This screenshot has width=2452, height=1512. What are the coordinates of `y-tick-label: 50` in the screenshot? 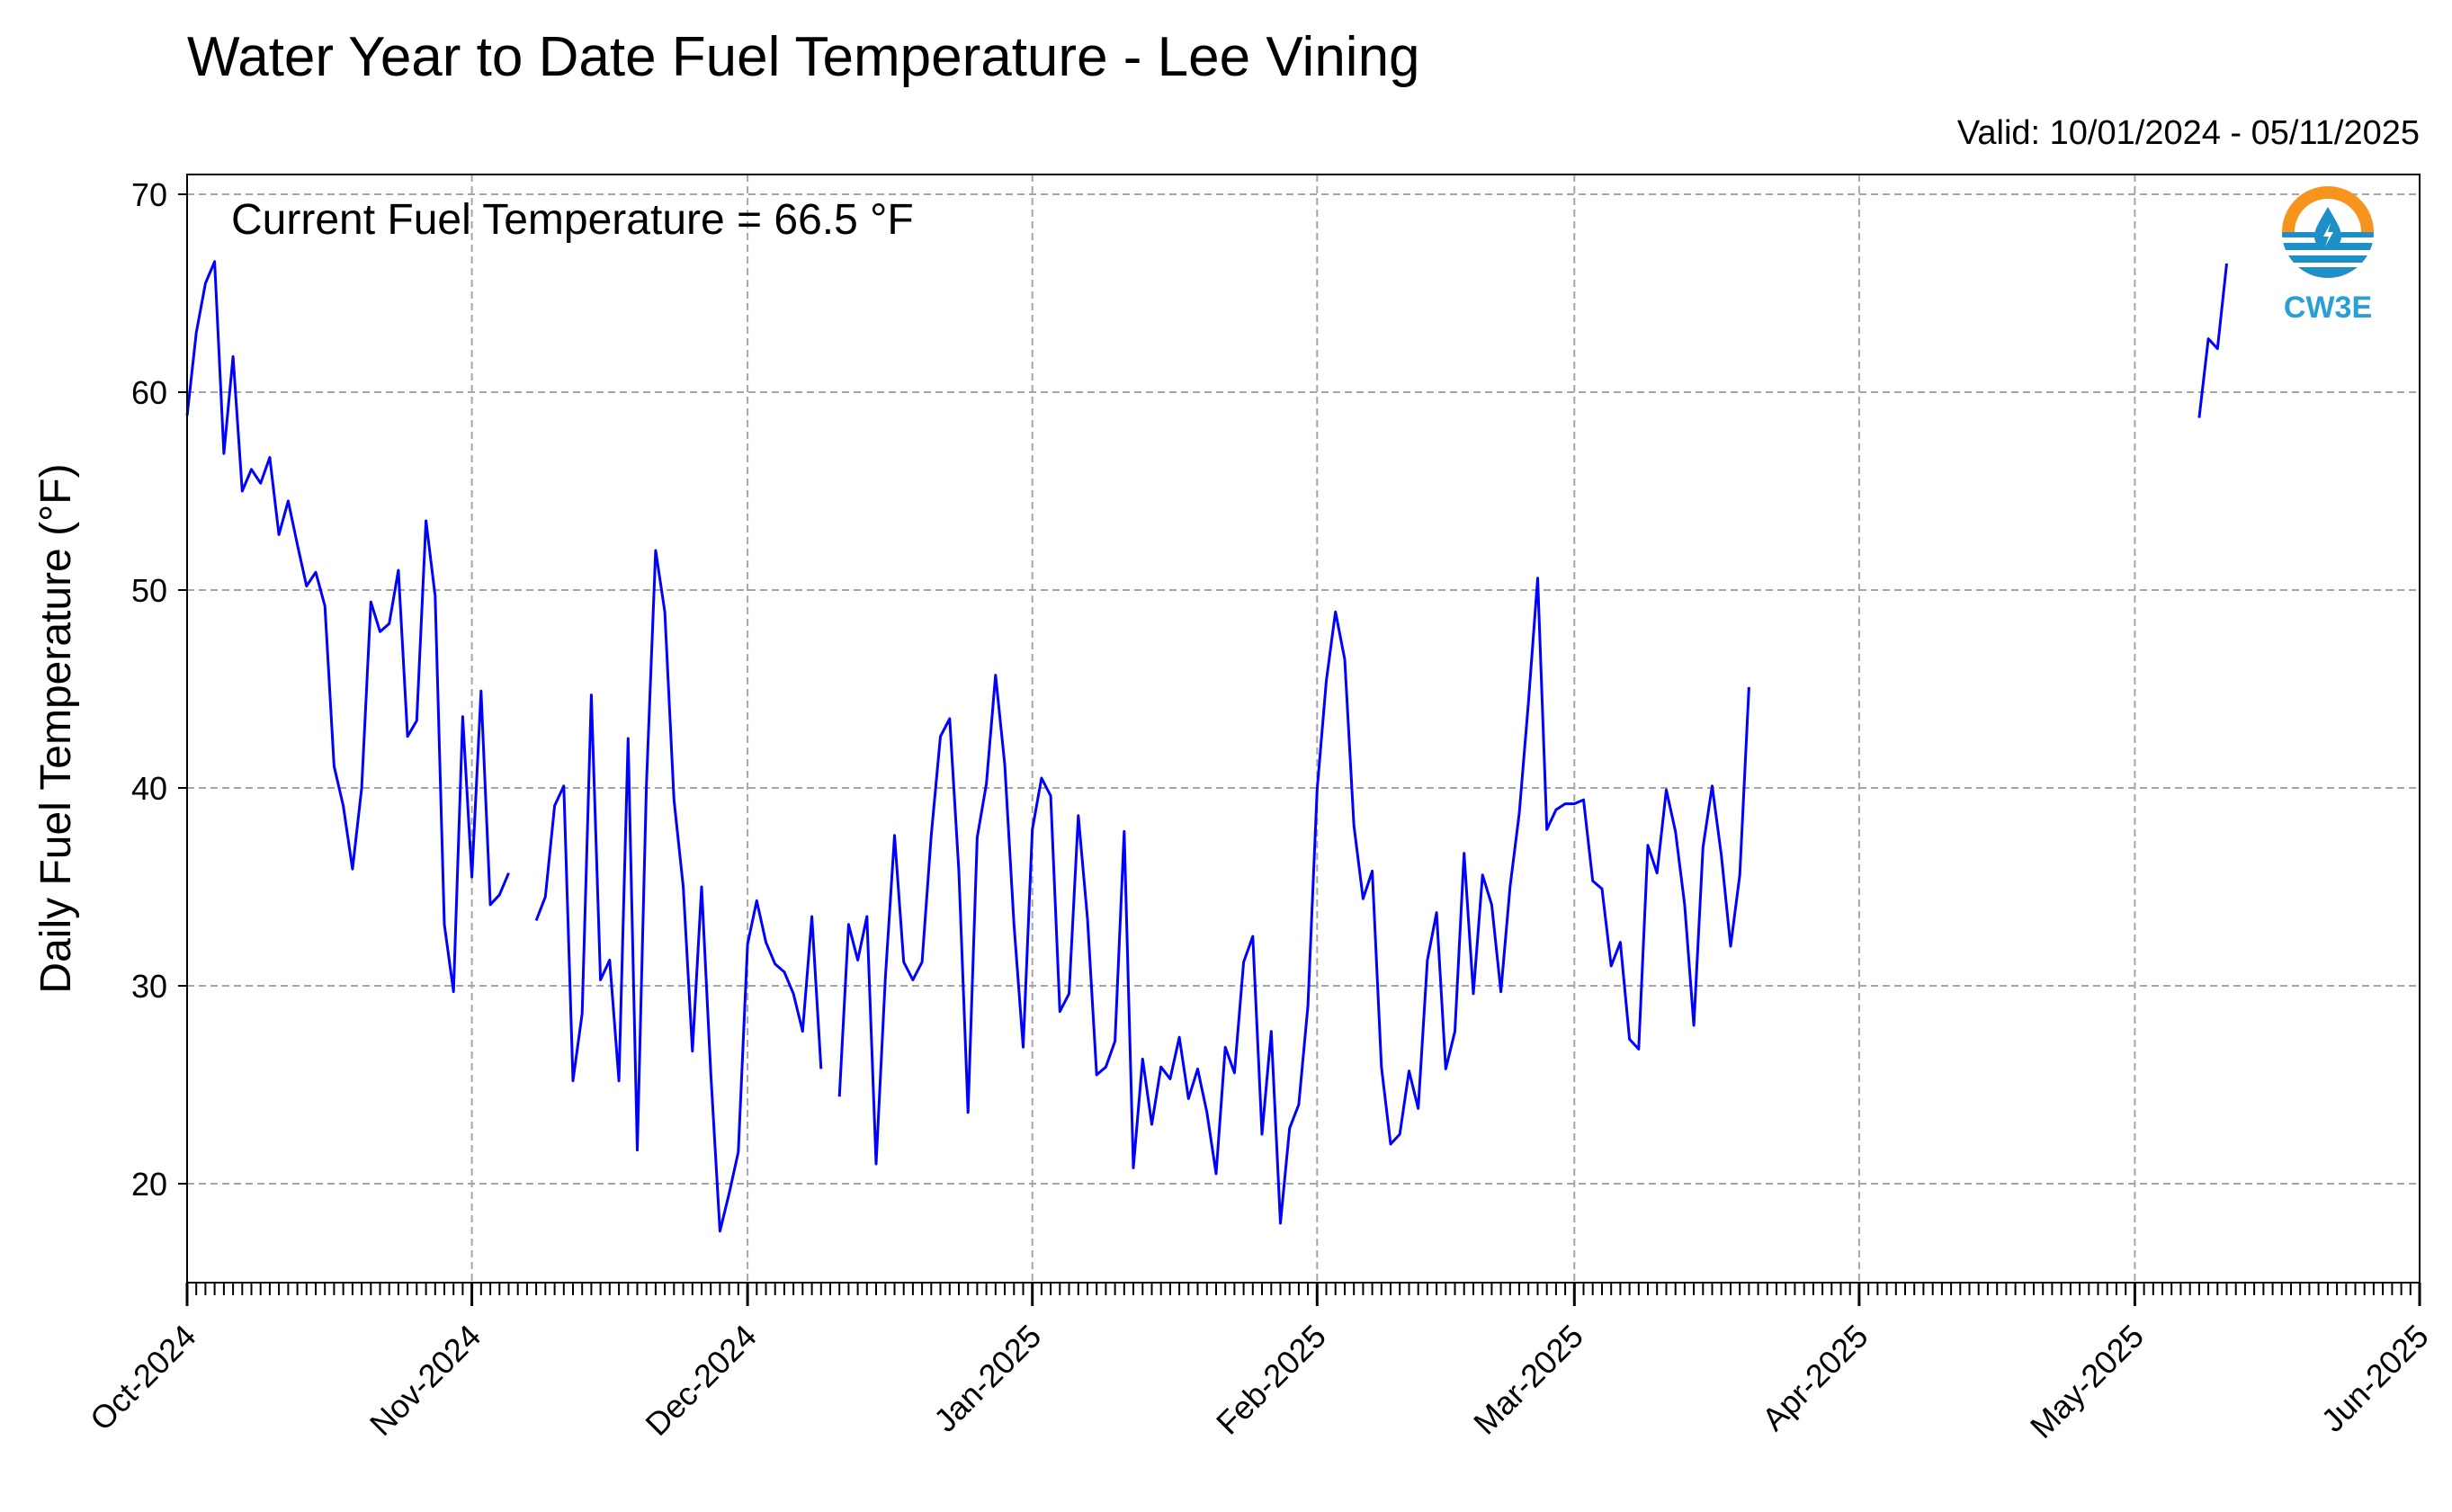 It's located at (149, 590).